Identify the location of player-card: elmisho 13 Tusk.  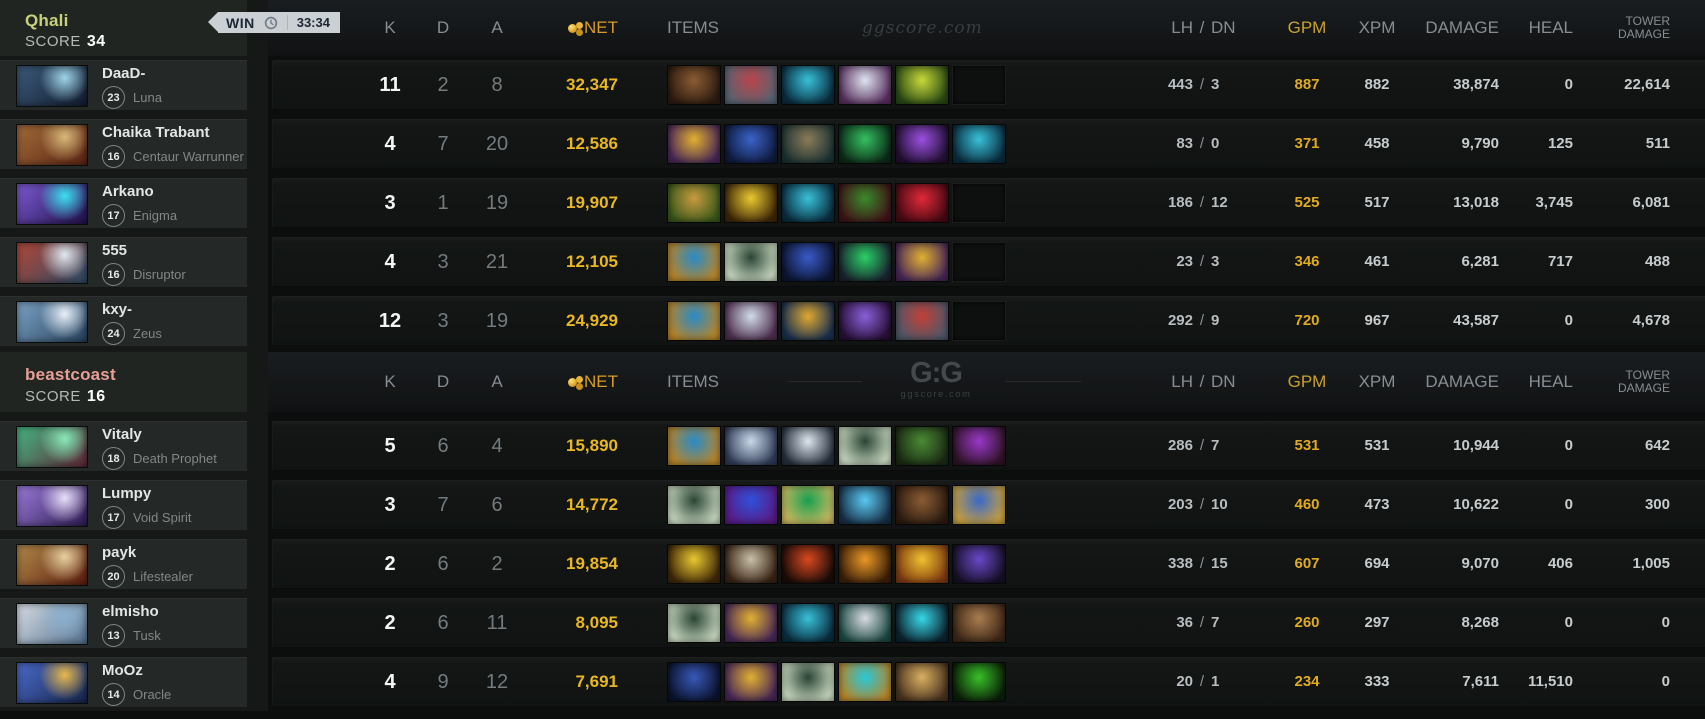
(123, 623).